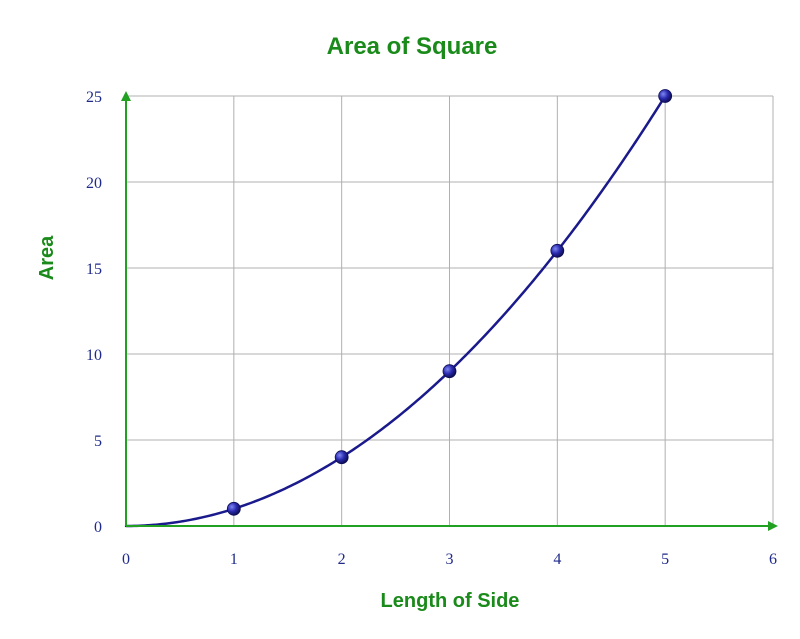 The height and width of the screenshot is (639, 800). Describe the element at coordinates (773, 559) in the screenshot. I see `x-tick-label: 6` at that location.